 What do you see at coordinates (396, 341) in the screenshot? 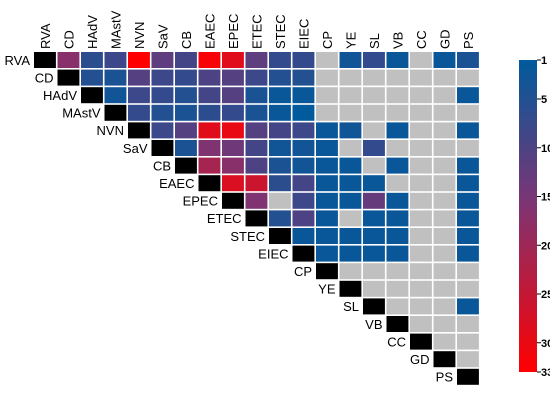
I see `row-label: CC` at bounding box center [396, 341].